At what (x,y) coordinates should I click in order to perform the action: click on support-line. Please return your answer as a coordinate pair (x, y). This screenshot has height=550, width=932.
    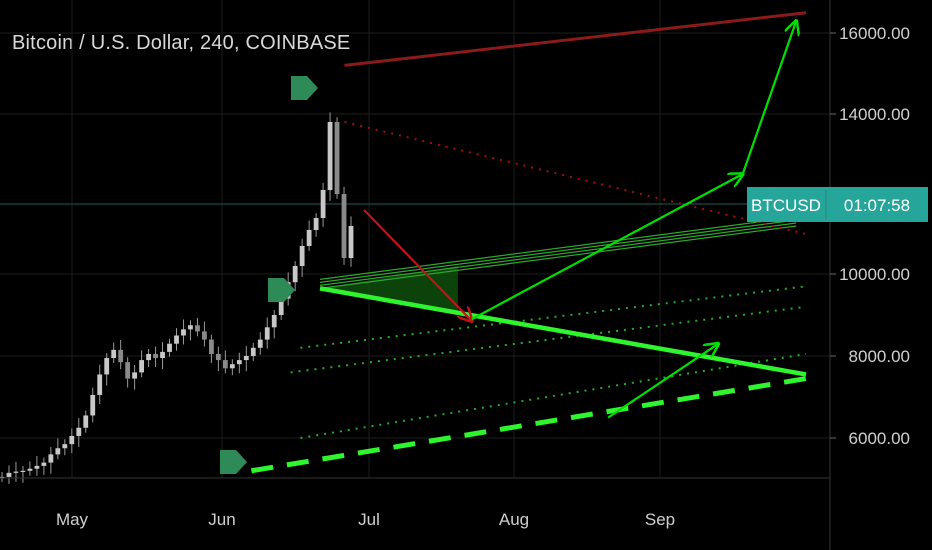
    Looking at the image, I should click on (563, 331).